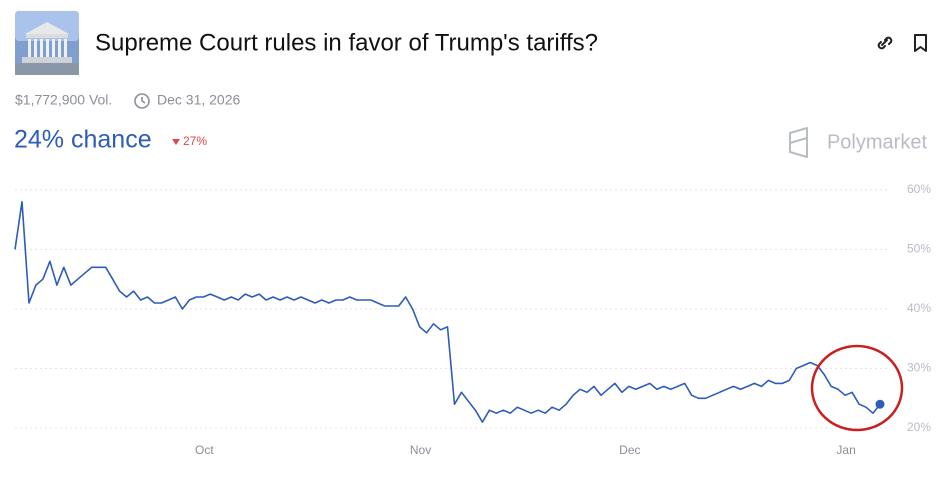 The width and height of the screenshot is (949, 480). I want to click on market-thumbnail, so click(47, 43).